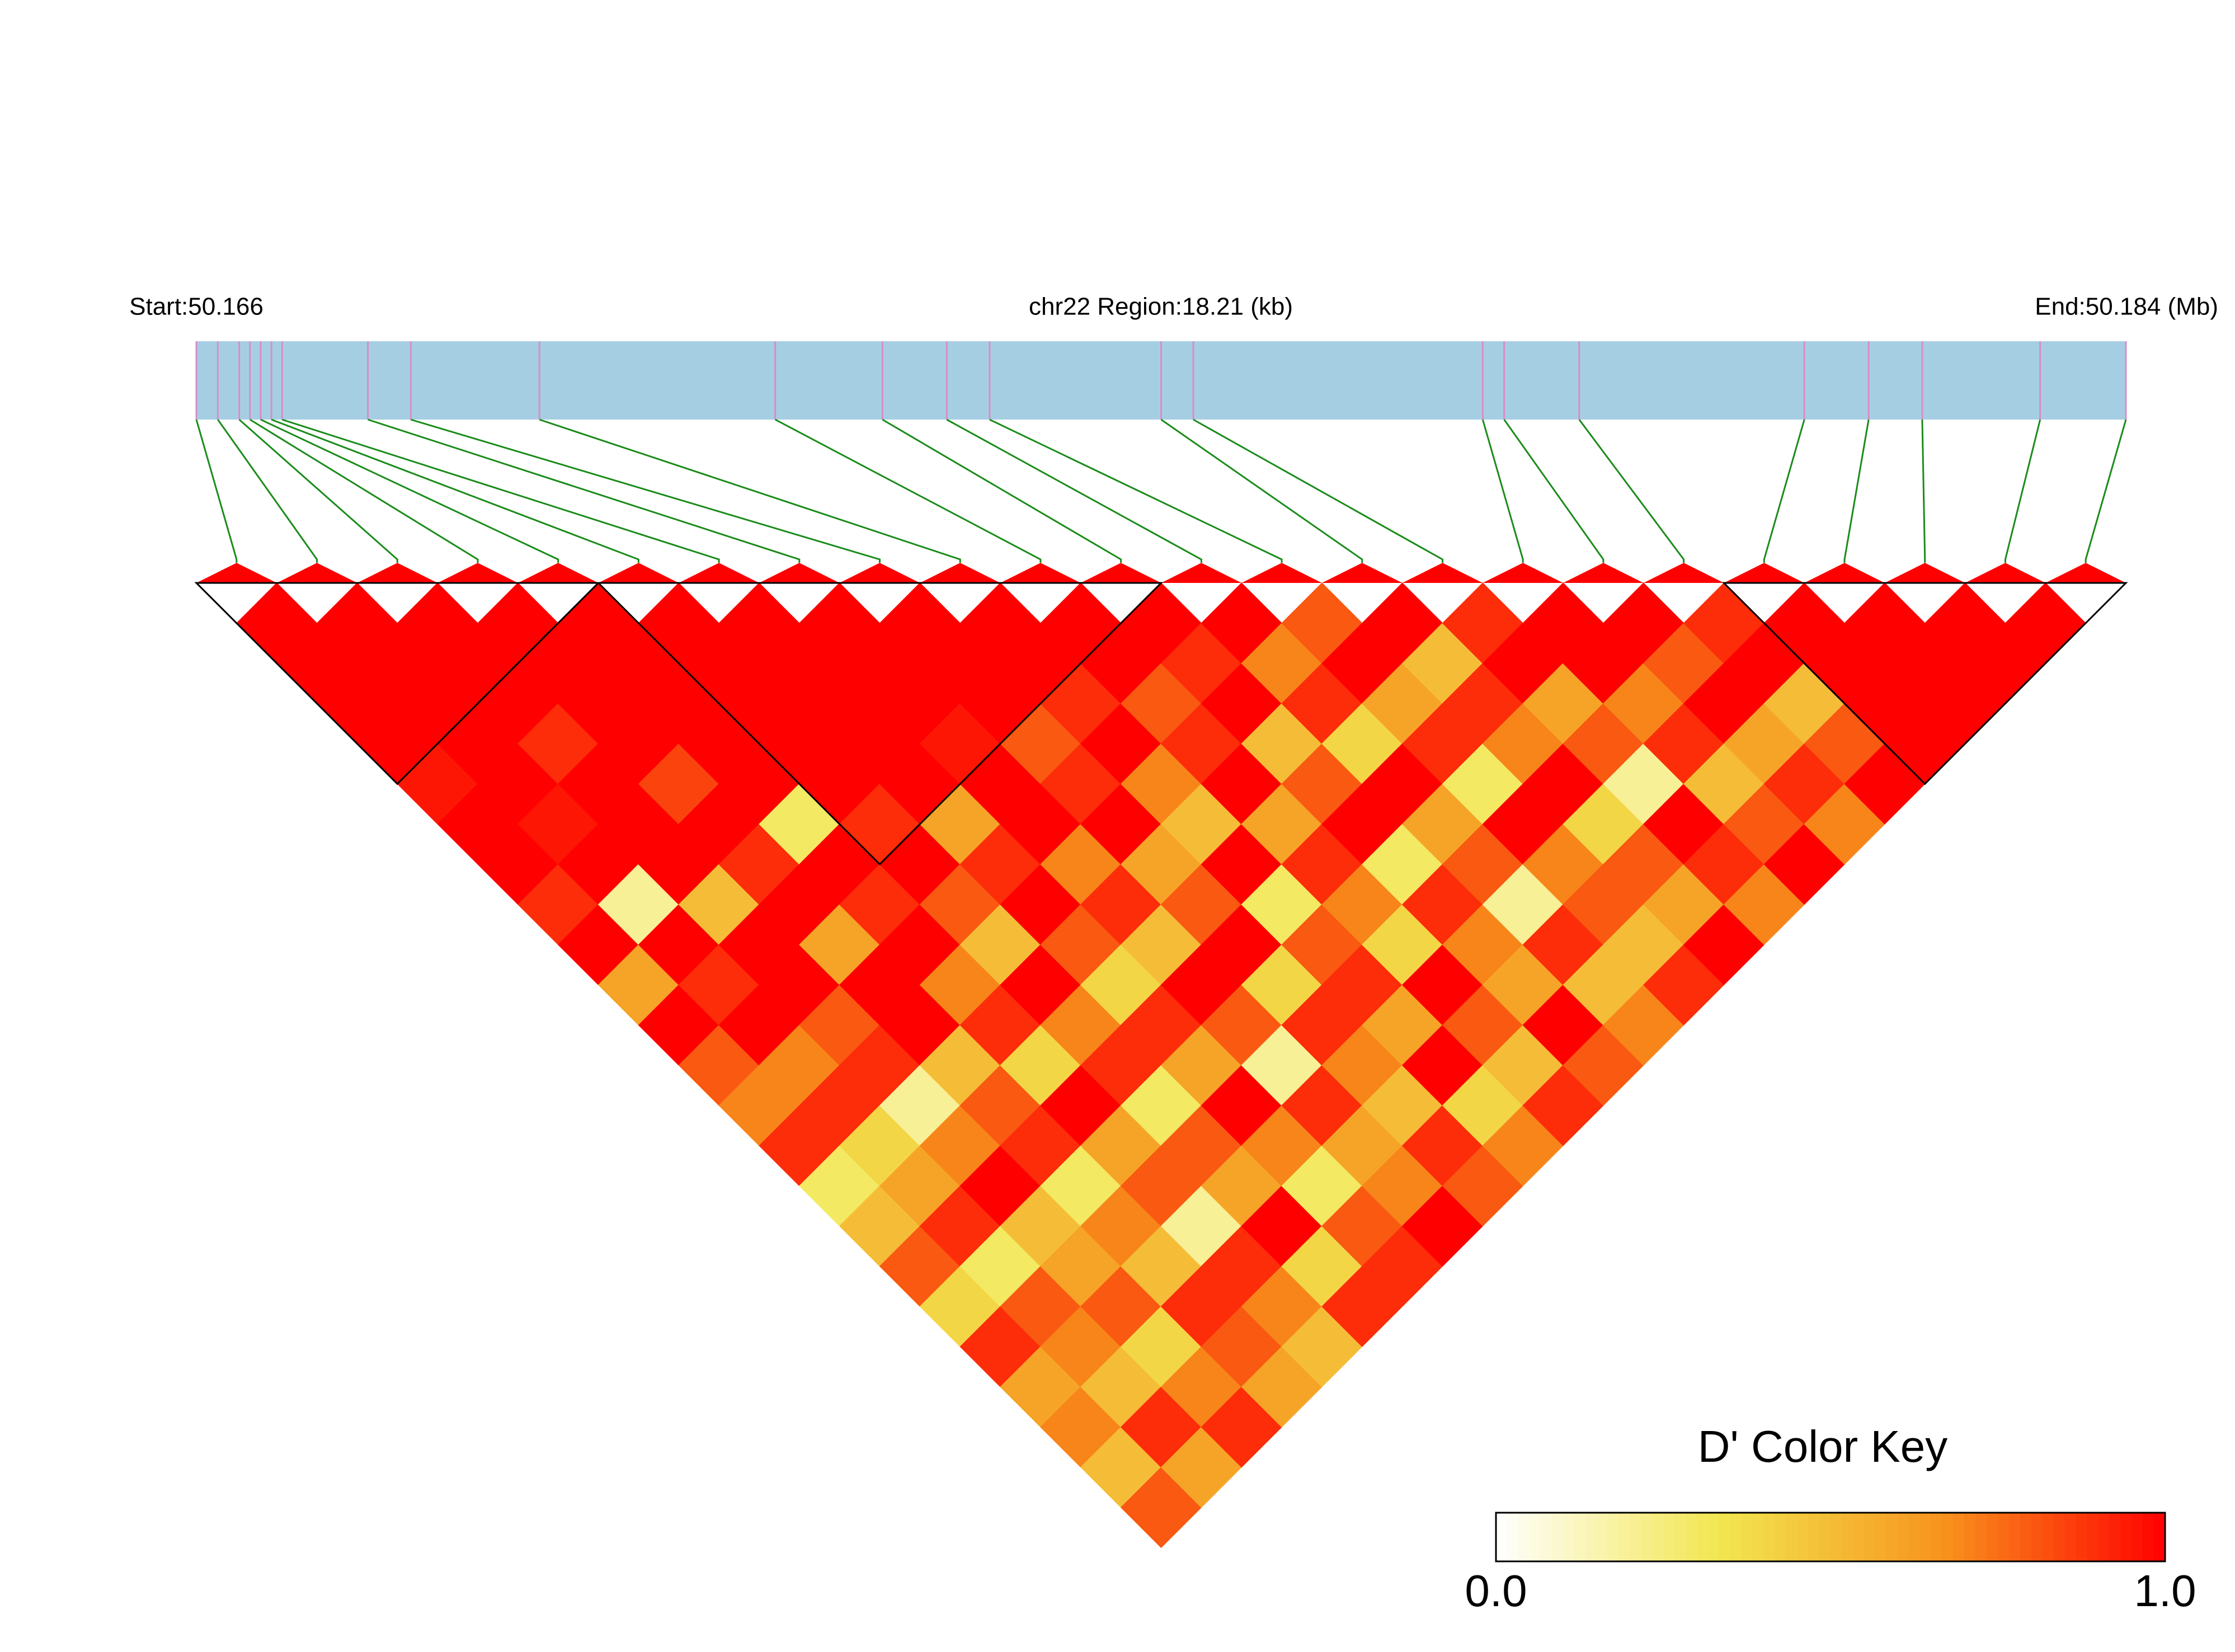  Describe the element at coordinates (1830, 1537) in the screenshot. I see `key-frame` at that location.